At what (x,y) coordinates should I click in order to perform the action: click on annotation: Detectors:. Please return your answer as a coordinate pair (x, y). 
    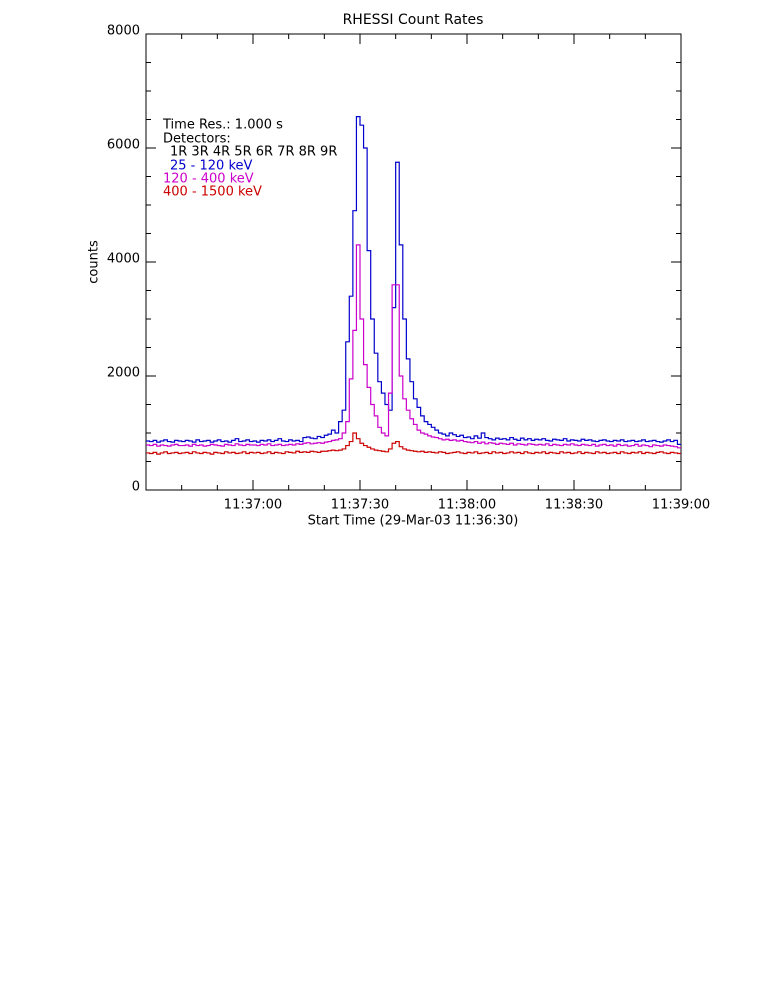
    Looking at the image, I should click on (197, 139).